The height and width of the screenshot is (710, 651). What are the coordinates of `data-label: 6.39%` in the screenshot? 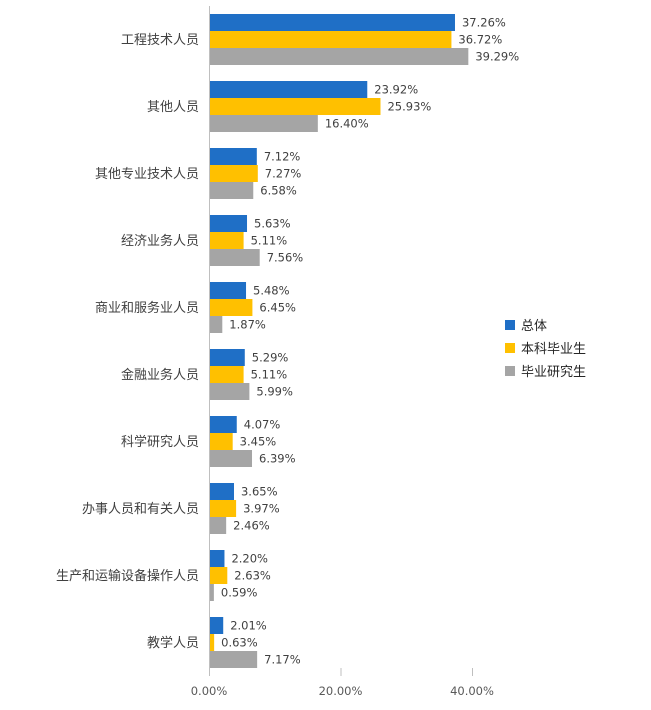 It's located at (277, 459).